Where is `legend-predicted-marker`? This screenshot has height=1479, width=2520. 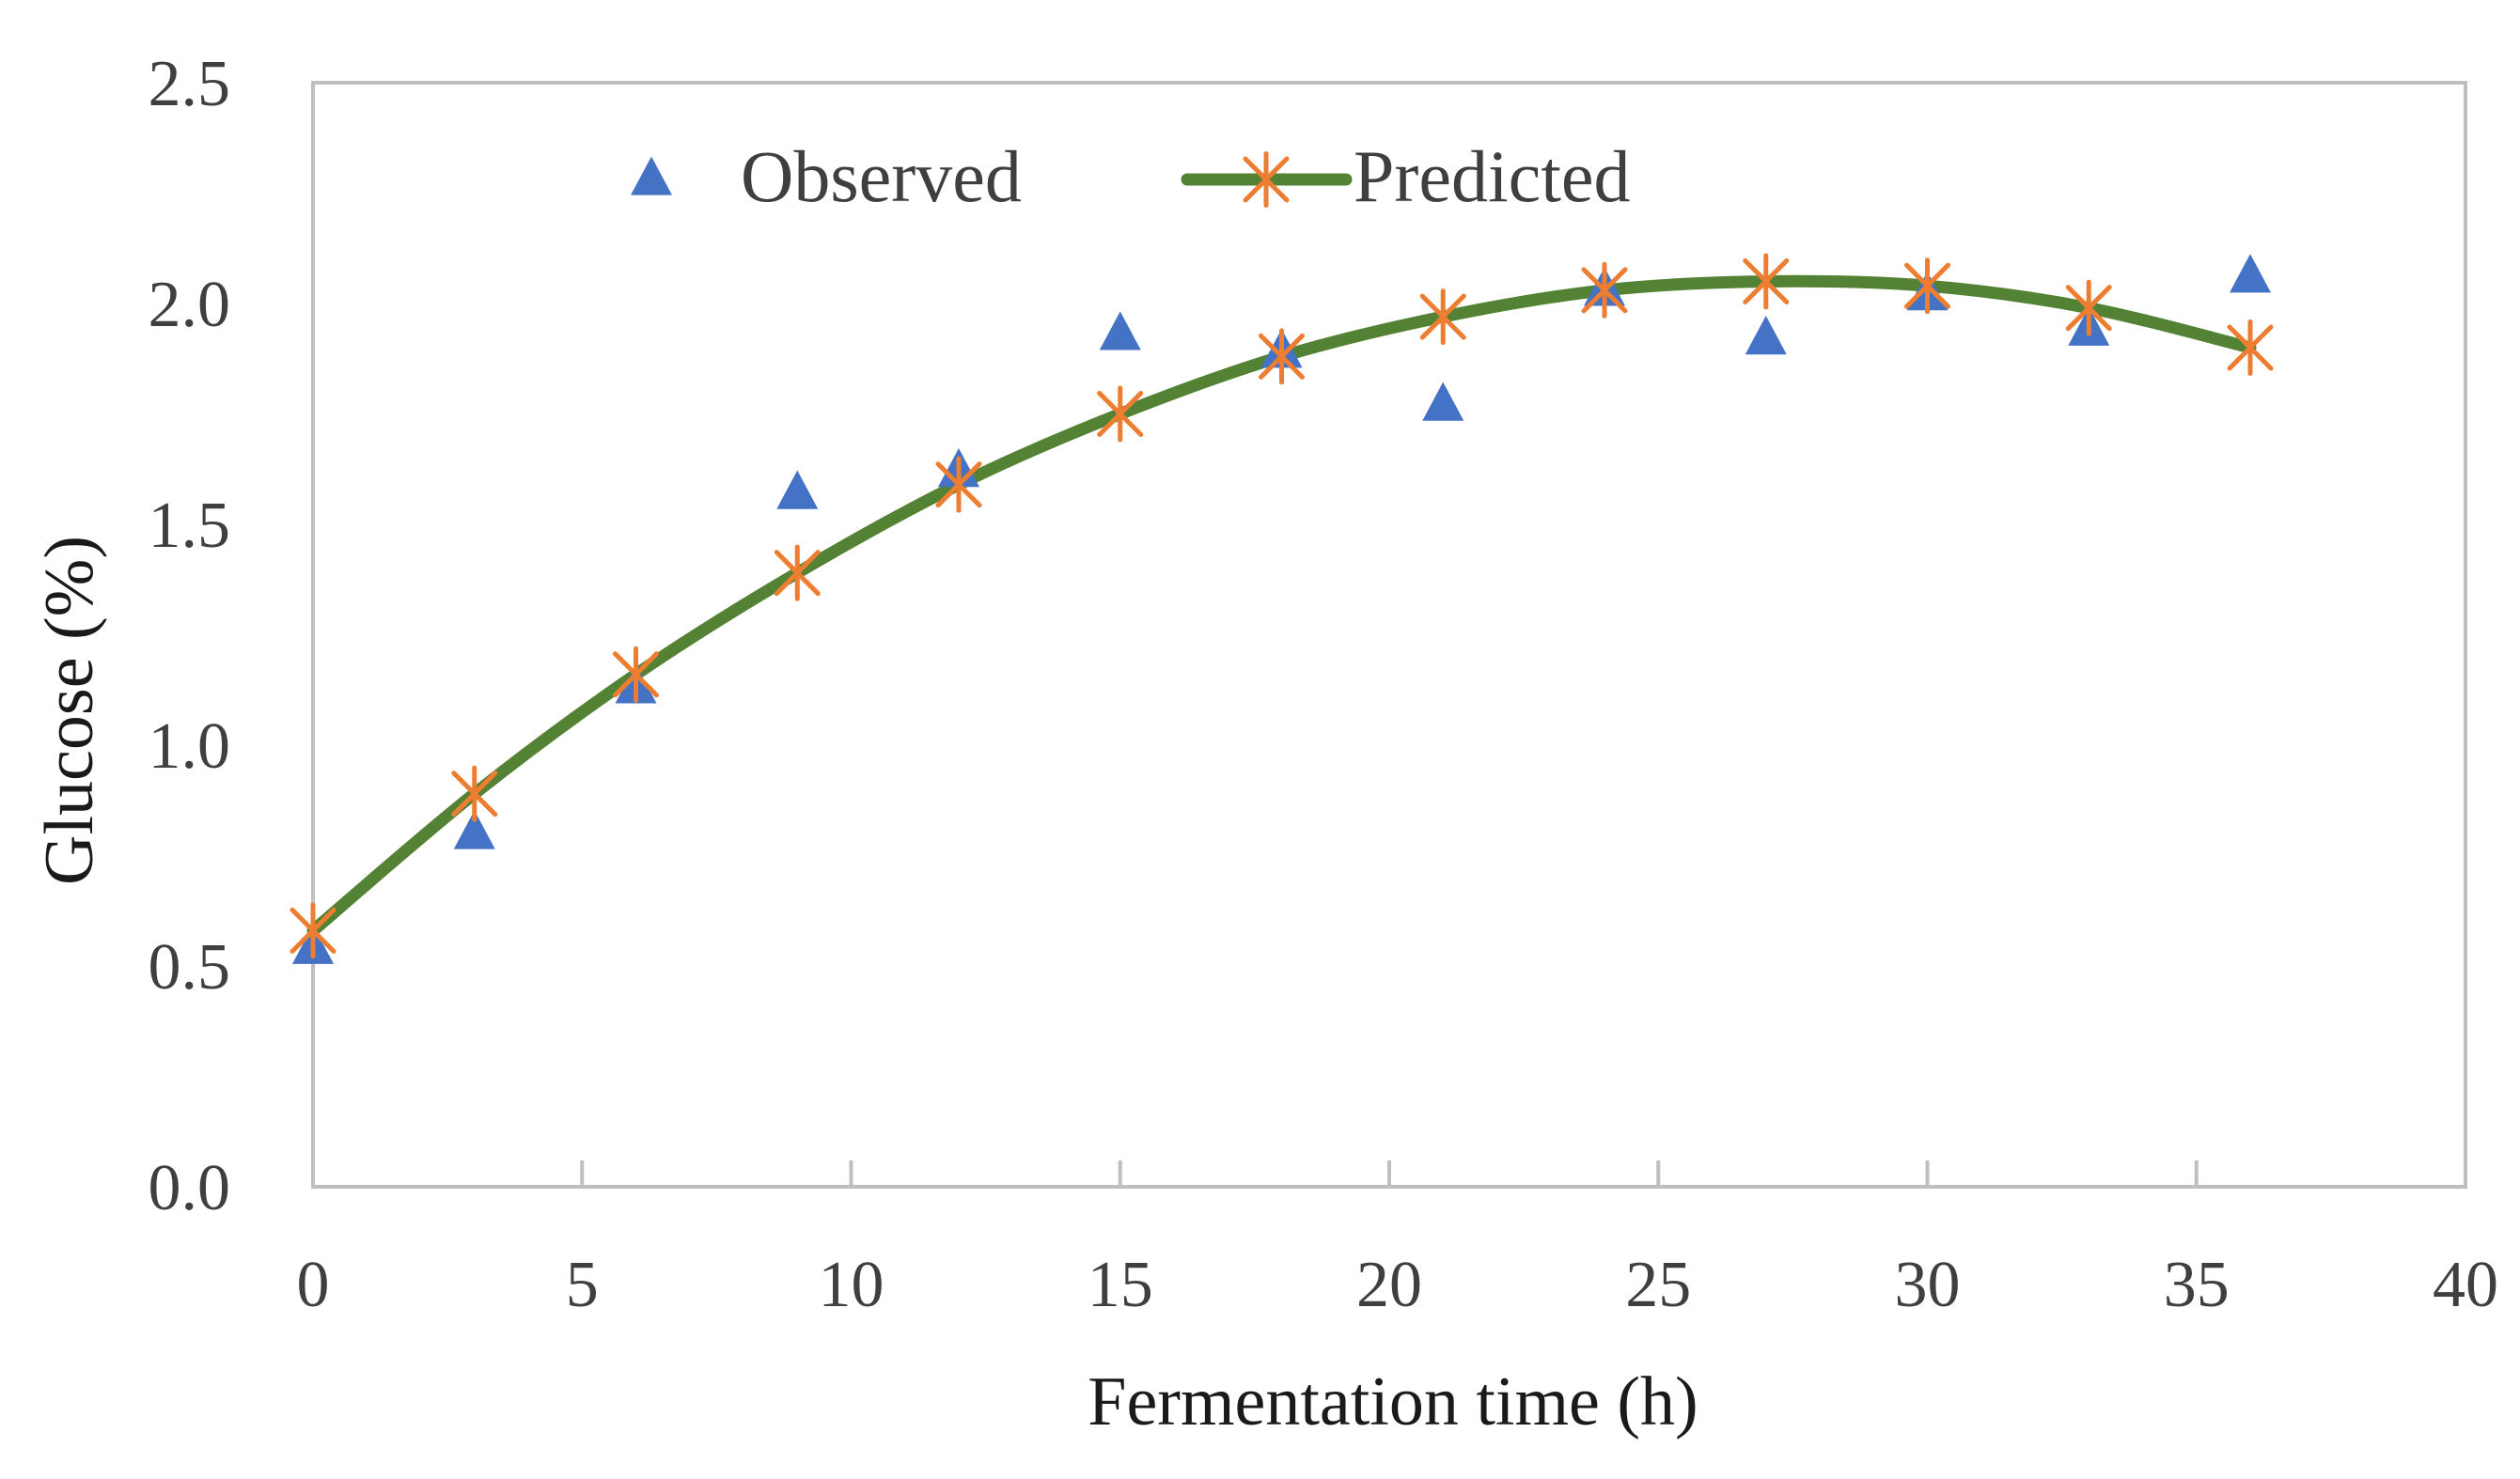
legend-predicted-marker is located at coordinates (1267, 179).